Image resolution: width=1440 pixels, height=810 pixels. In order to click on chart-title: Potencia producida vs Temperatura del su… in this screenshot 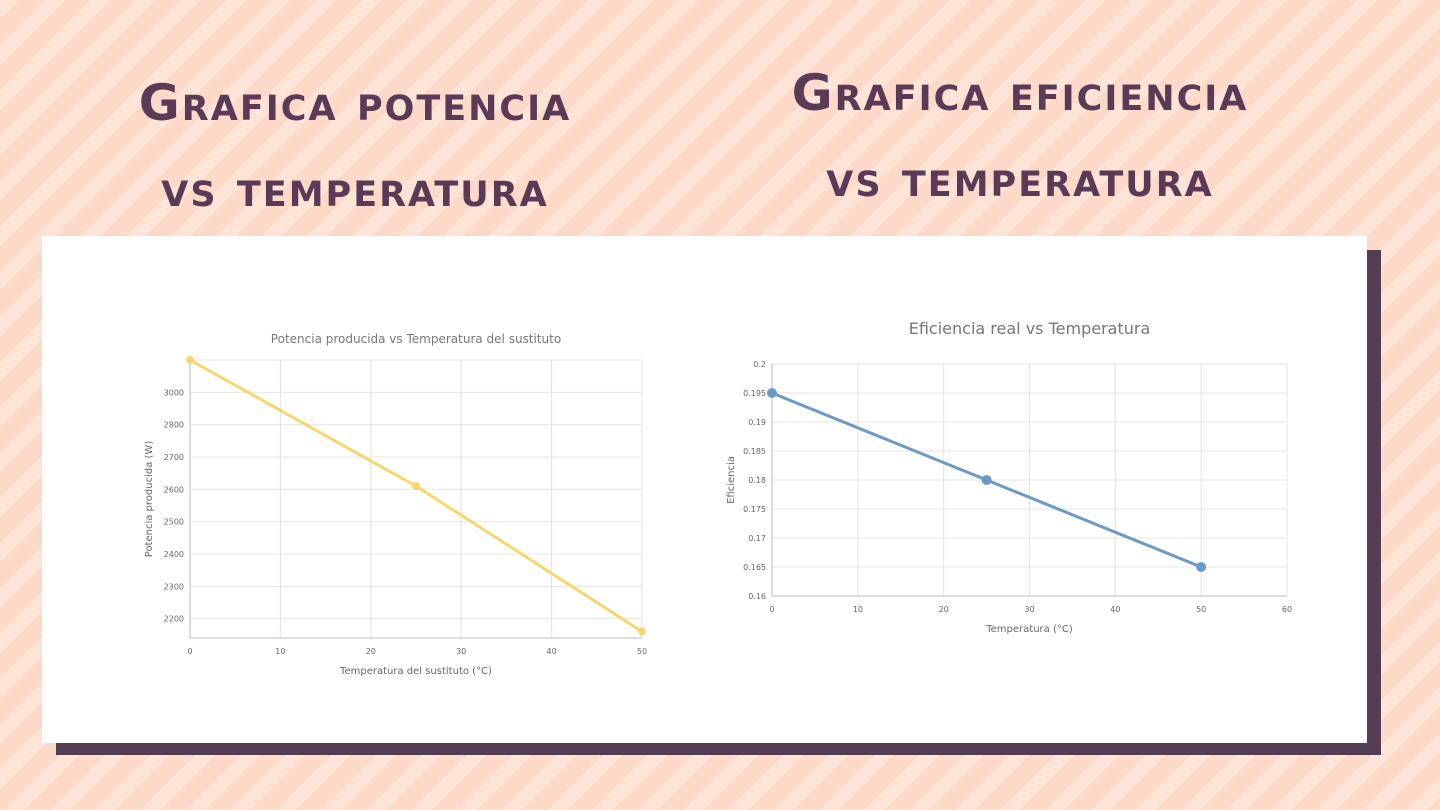, I will do `click(416, 339)`.